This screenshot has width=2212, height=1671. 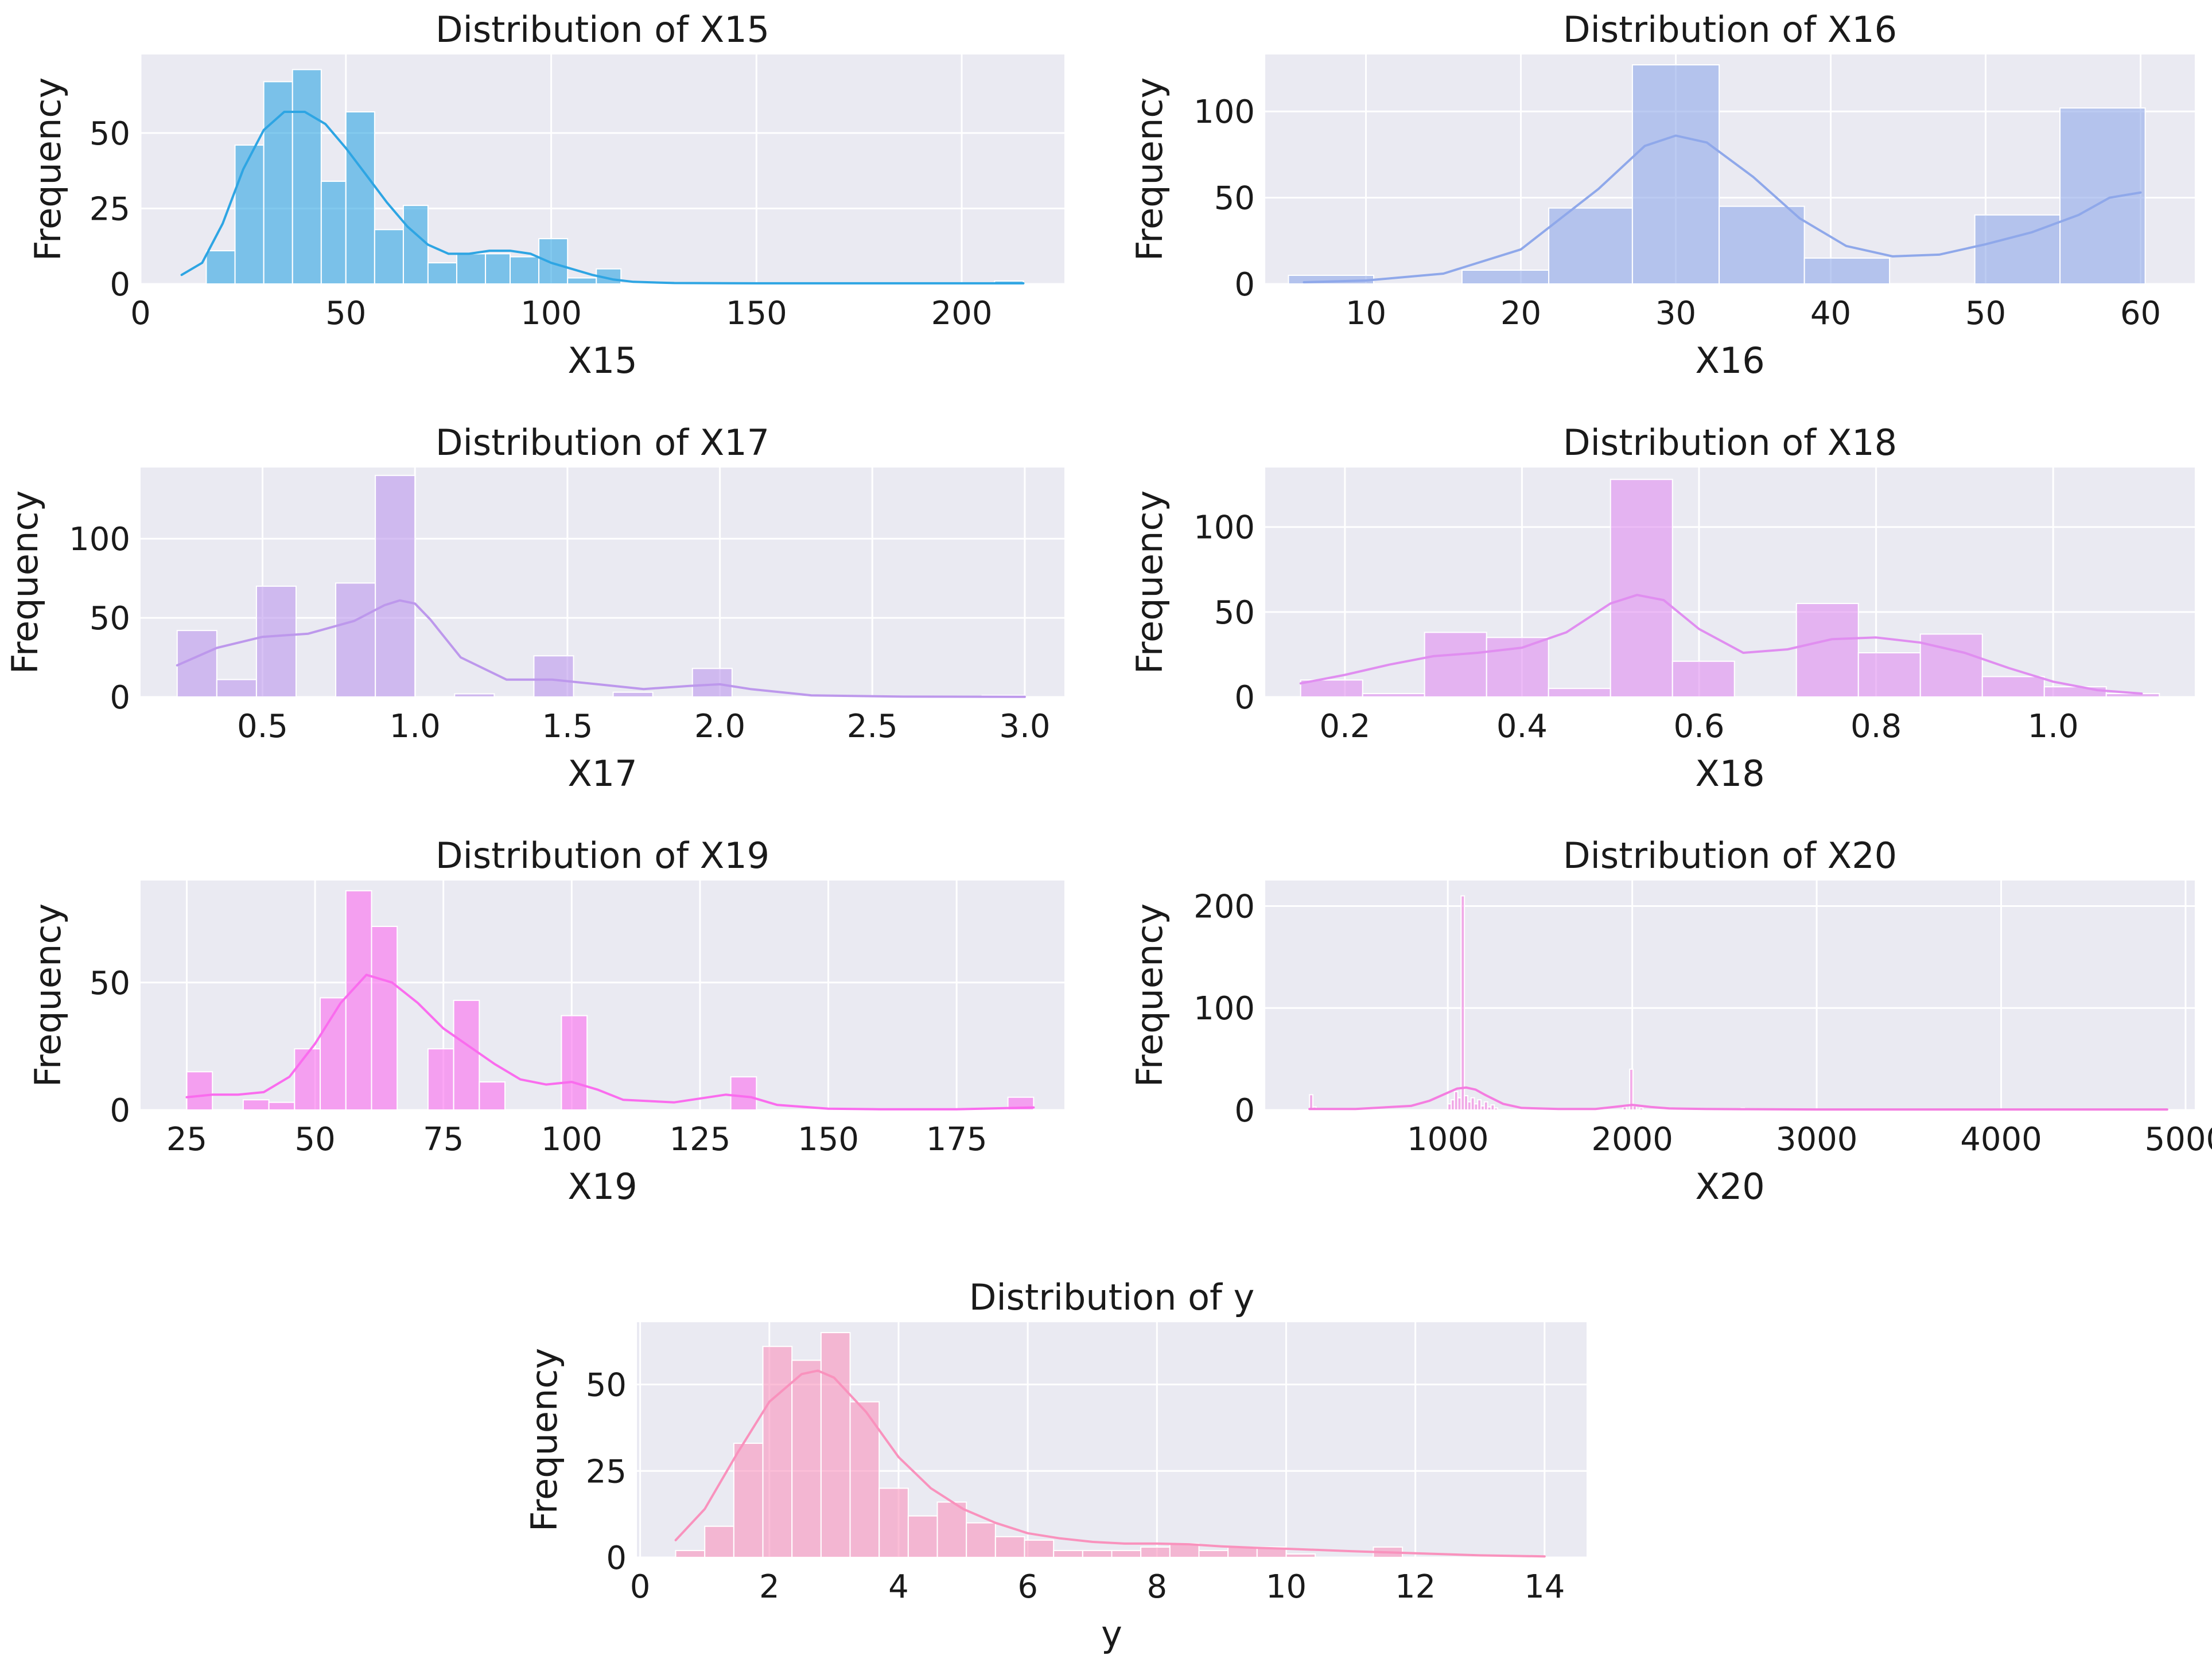 What do you see at coordinates (602, 29) in the screenshot?
I see `chart-title: Distribution of X15` at bounding box center [602, 29].